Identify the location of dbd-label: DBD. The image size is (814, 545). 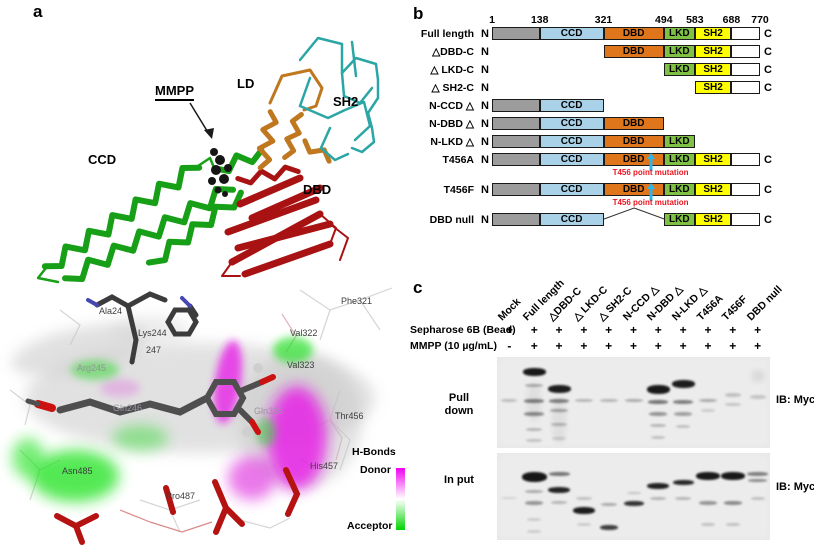
(317, 189).